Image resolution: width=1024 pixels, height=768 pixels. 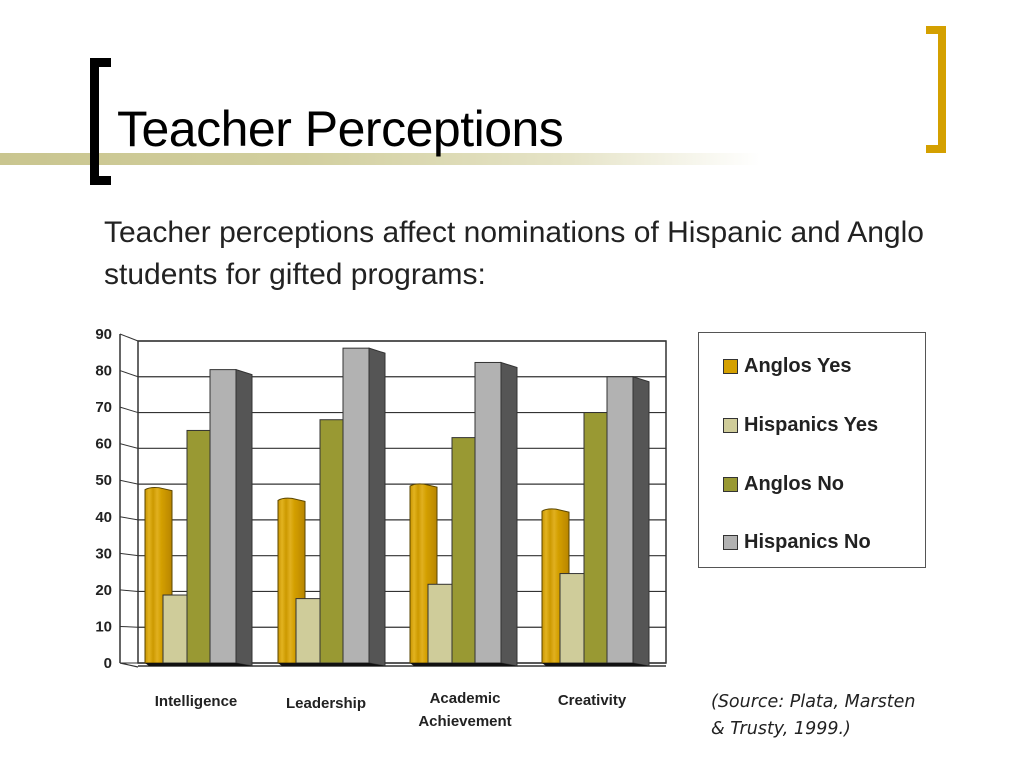 I want to click on y-tick-label: 80, so click(x=103, y=371).